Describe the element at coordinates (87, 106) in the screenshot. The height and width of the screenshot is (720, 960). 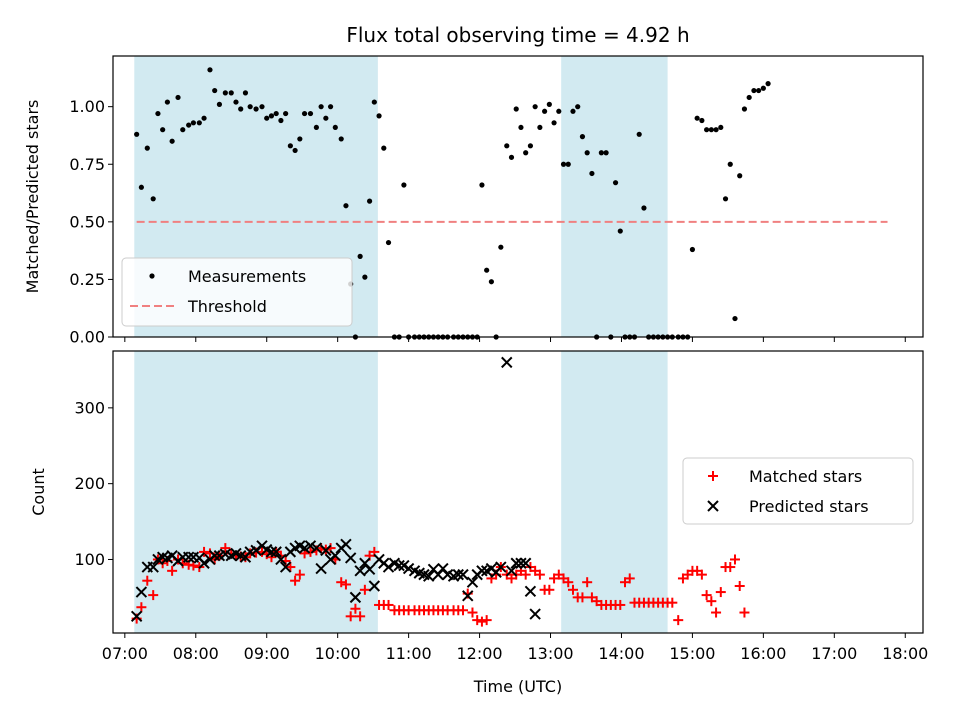
I see `ratio-y-tick-label: 1.00` at that location.